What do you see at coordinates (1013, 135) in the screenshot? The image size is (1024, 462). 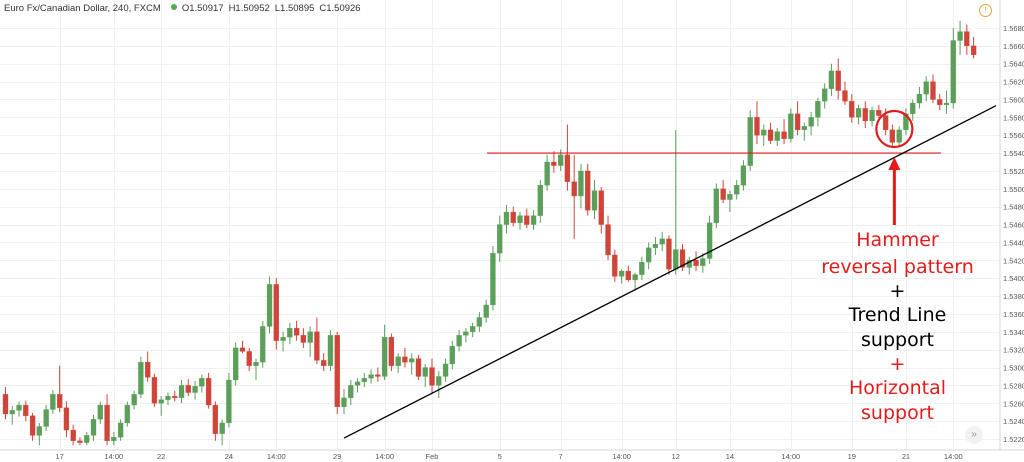 I see `price-tick-label: 1.55600` at bounding box center [1013, 135].